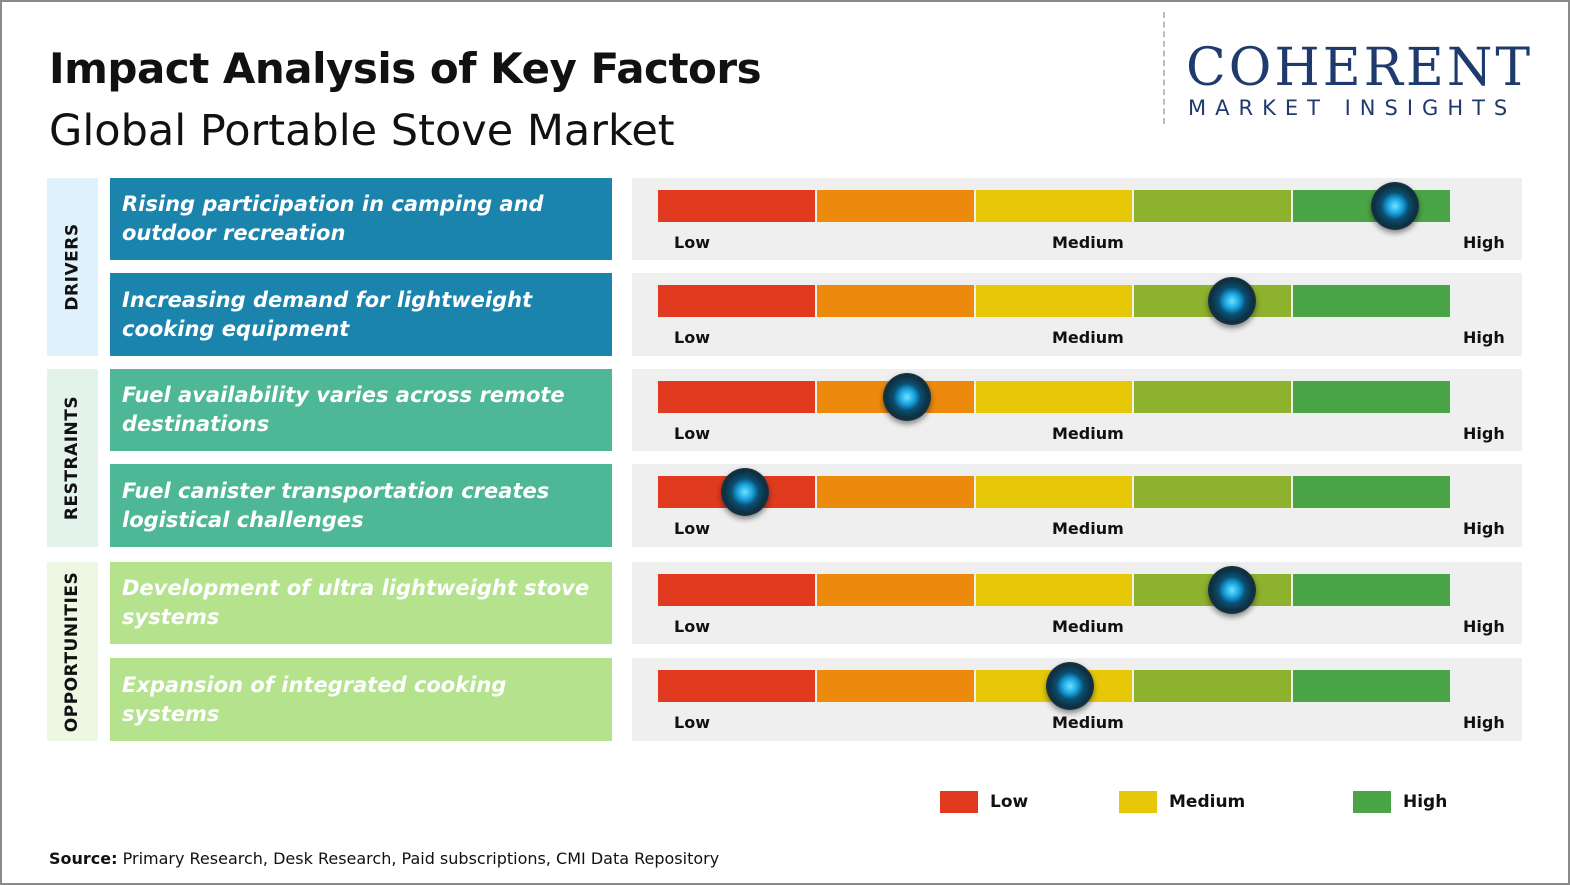 The width and height of the screenshot is (1570, 885). Describe the element at coordinates (1360, 68) in the screenshot. I see `logo-wordmark: COHERENT` at that location.